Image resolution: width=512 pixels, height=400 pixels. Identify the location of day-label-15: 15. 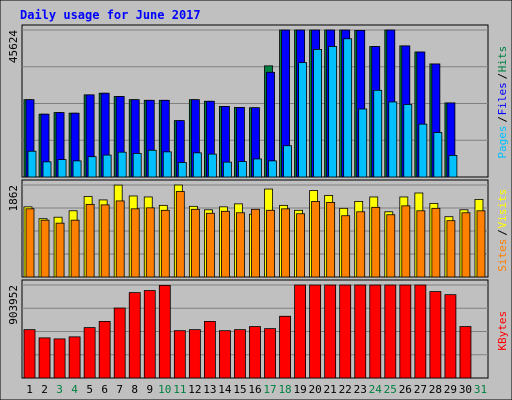
(239, 389).